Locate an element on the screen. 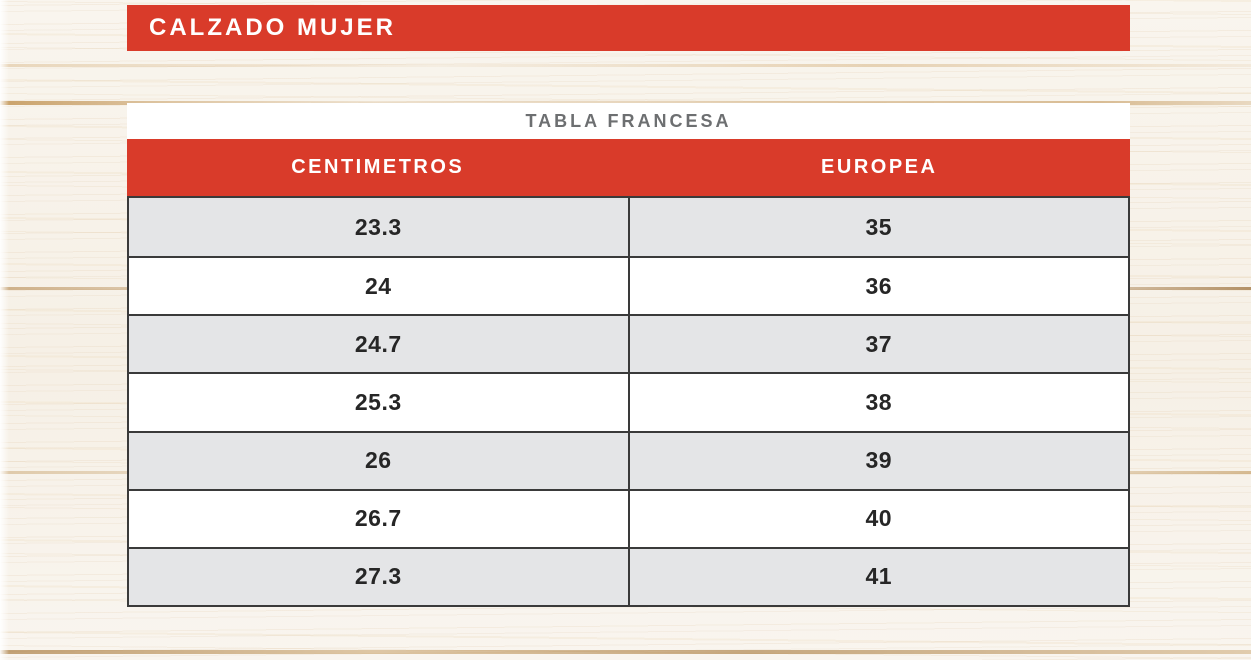 Image resolution: width=1251 pixels, height=660 pixels. eu-value: 38 is located at coordinates (878, 402).